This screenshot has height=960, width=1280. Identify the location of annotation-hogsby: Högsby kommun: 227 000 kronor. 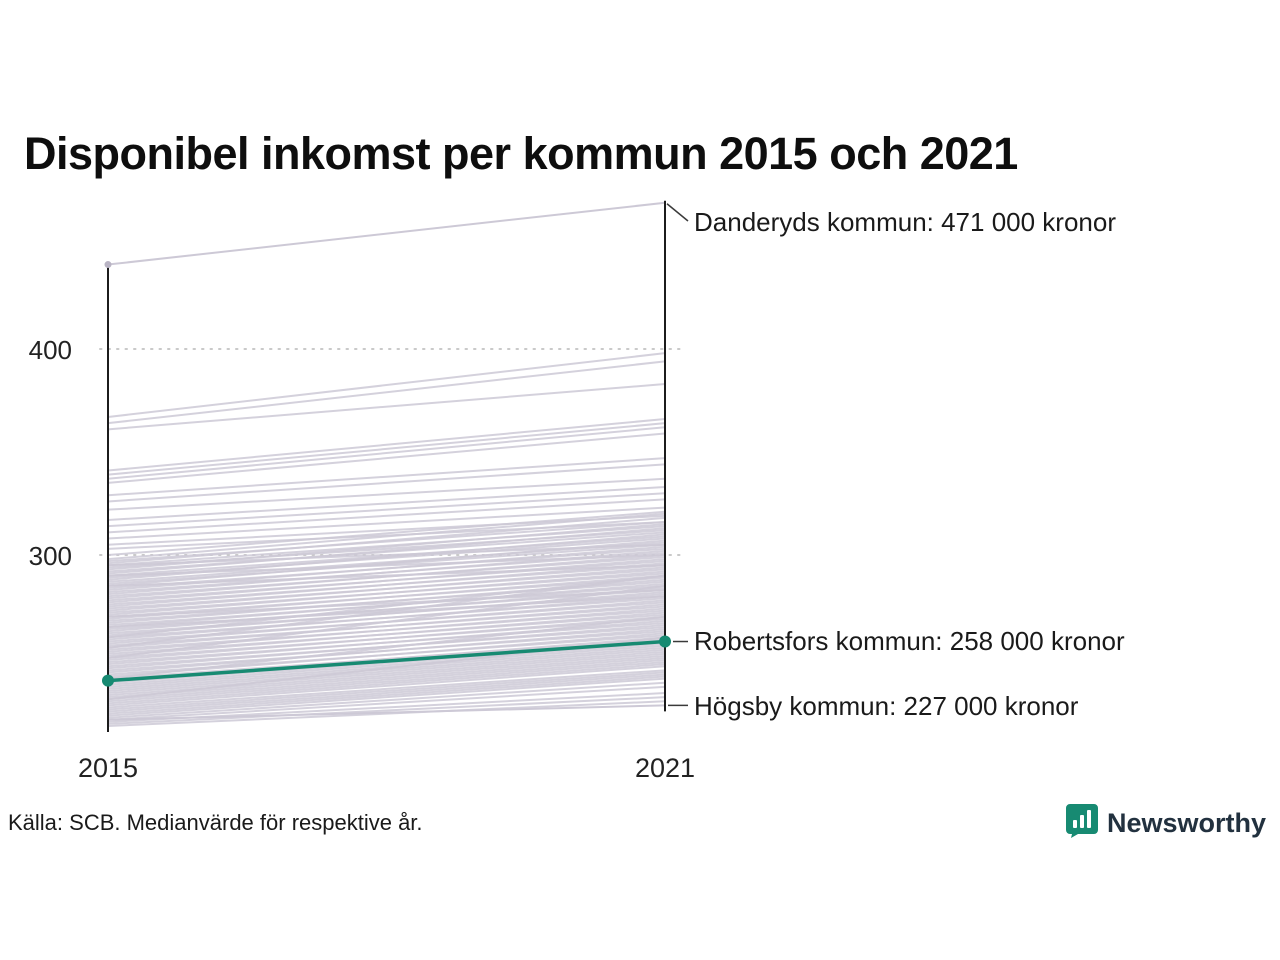
(886, 706).